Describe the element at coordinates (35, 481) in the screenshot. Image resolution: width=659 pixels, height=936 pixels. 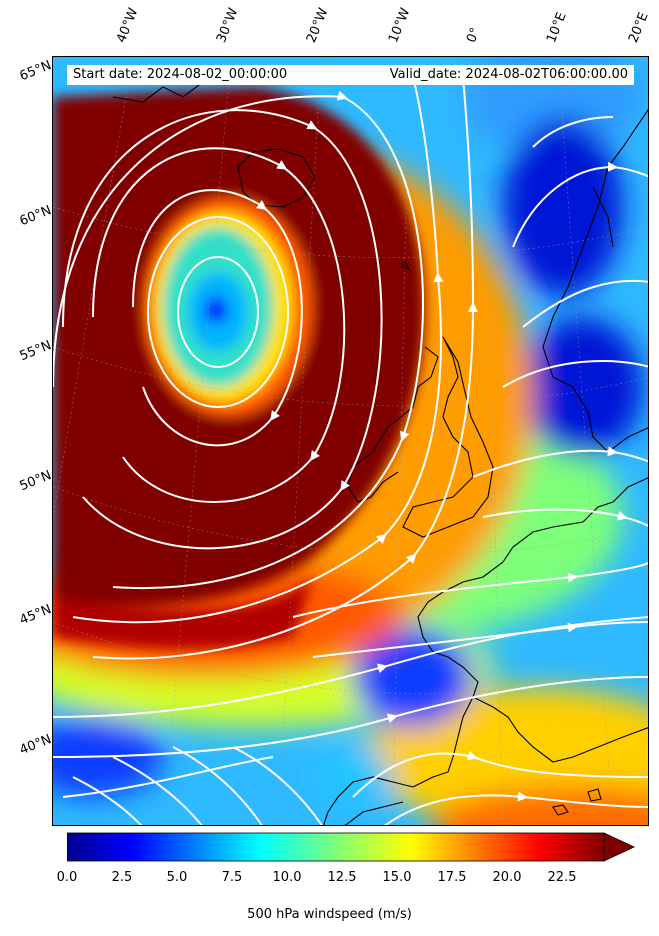
I see `lat-label-50n: 50°N` at that location.